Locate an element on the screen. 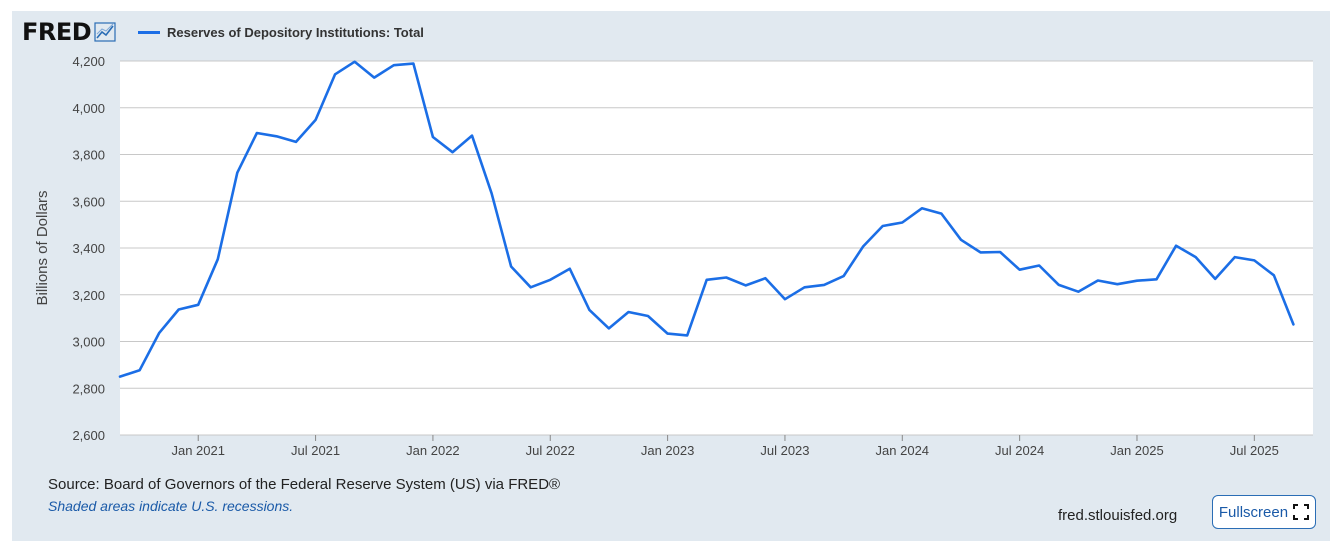  y-tick-label: 2,800 is located at coordinates (88, 388).